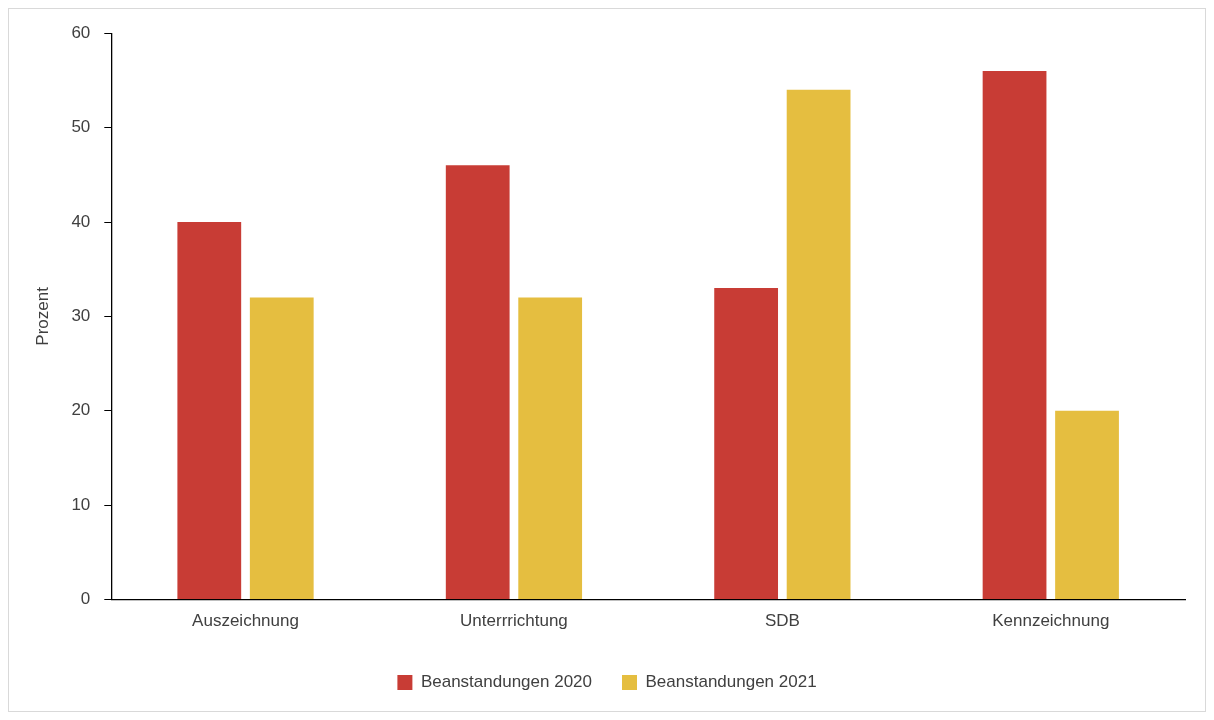 The height and width of the screenshot is (720, 1214). Describe the element at coordinates (42, 316) in the screenshot. I see `y-axis-title: Prozent` at that location.